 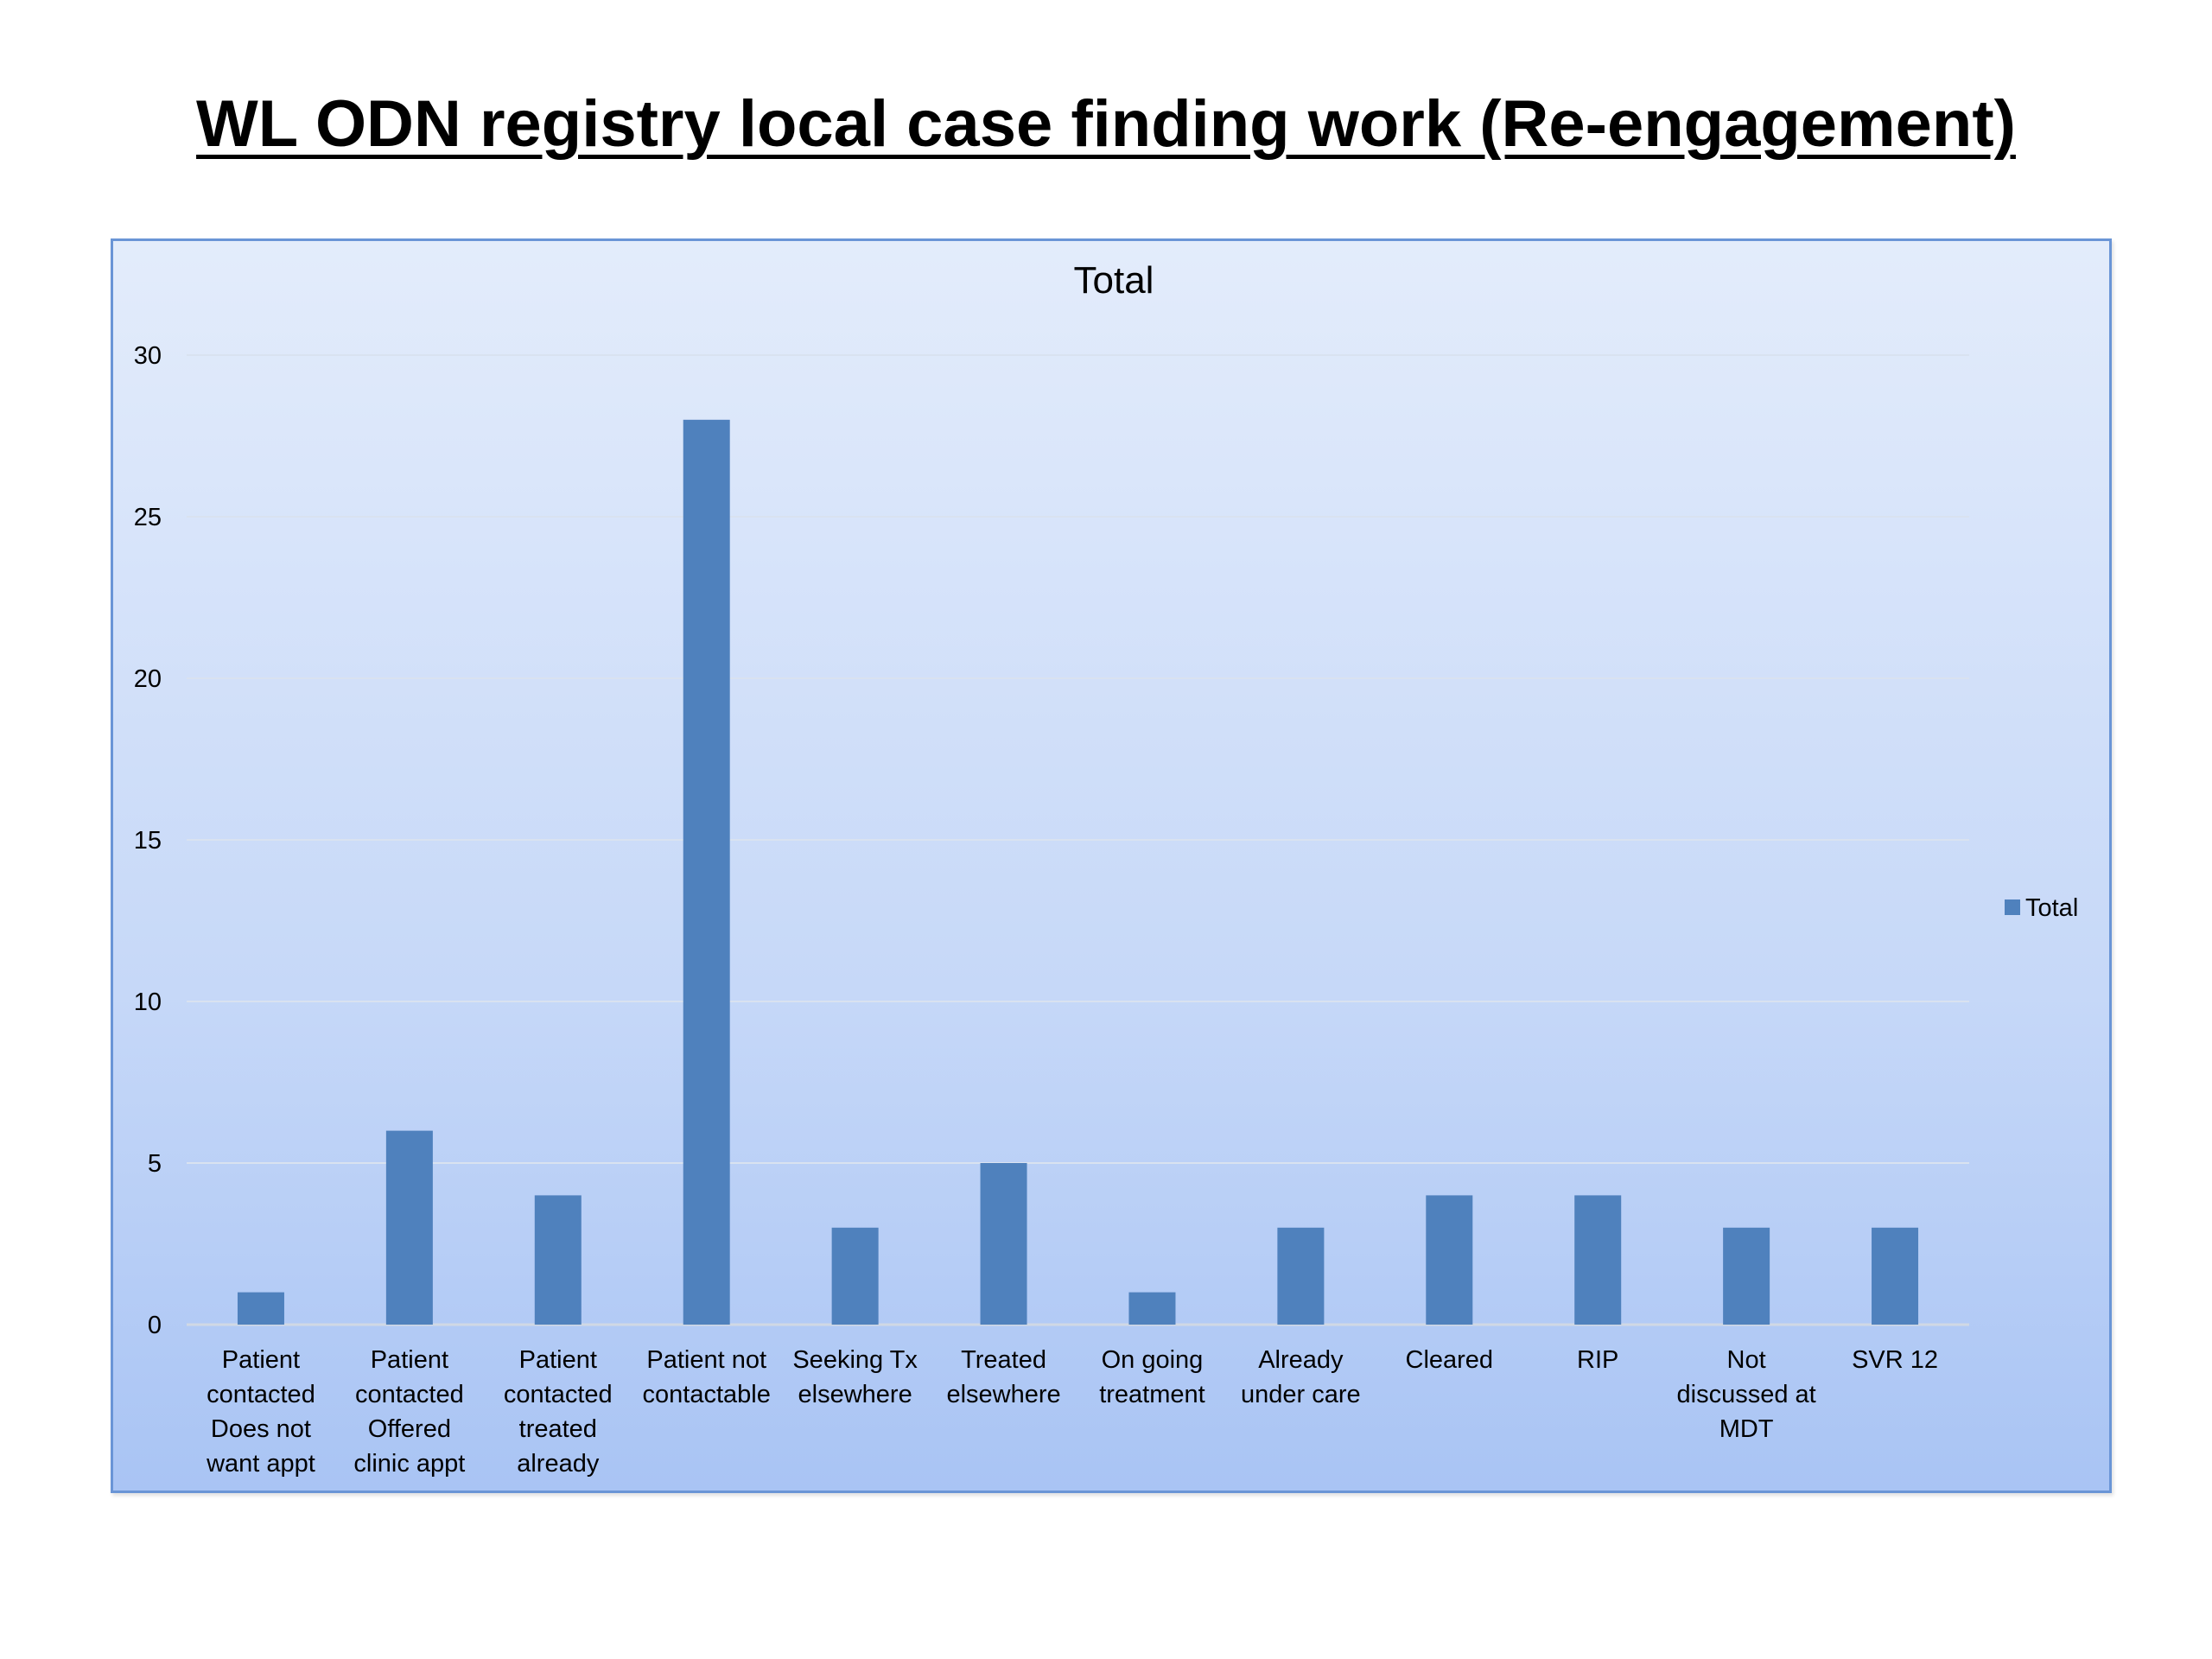 What do you see at coordinates (148, 356) in the screenshot?
I see `y-tick-label: 30` at bounding box center [148, 356].